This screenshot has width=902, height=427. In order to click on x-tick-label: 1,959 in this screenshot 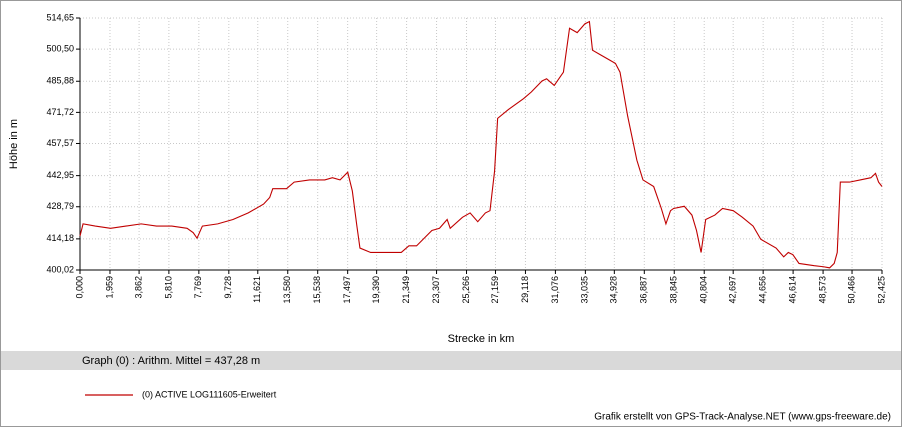, I will do `click(109, 287)`.